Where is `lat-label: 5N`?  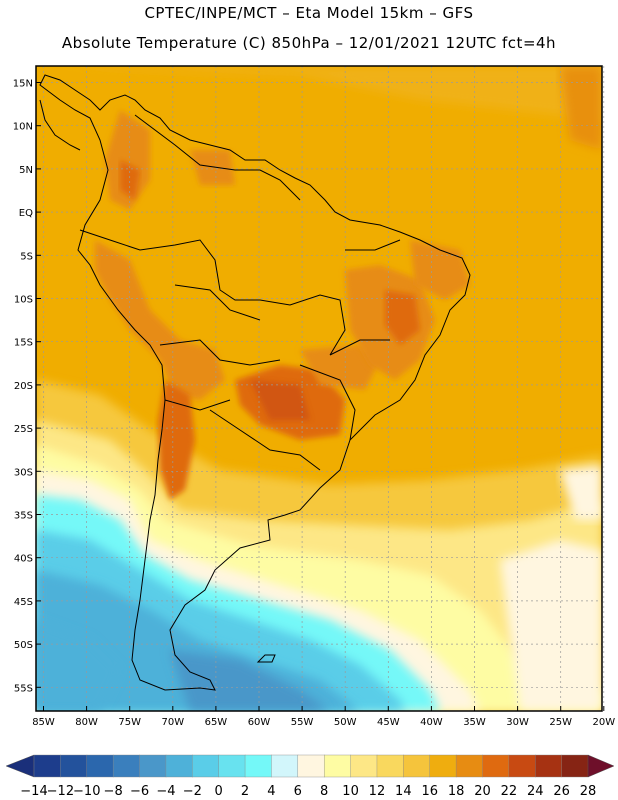 lat-label: 5N is located at coordinates (26, 170).